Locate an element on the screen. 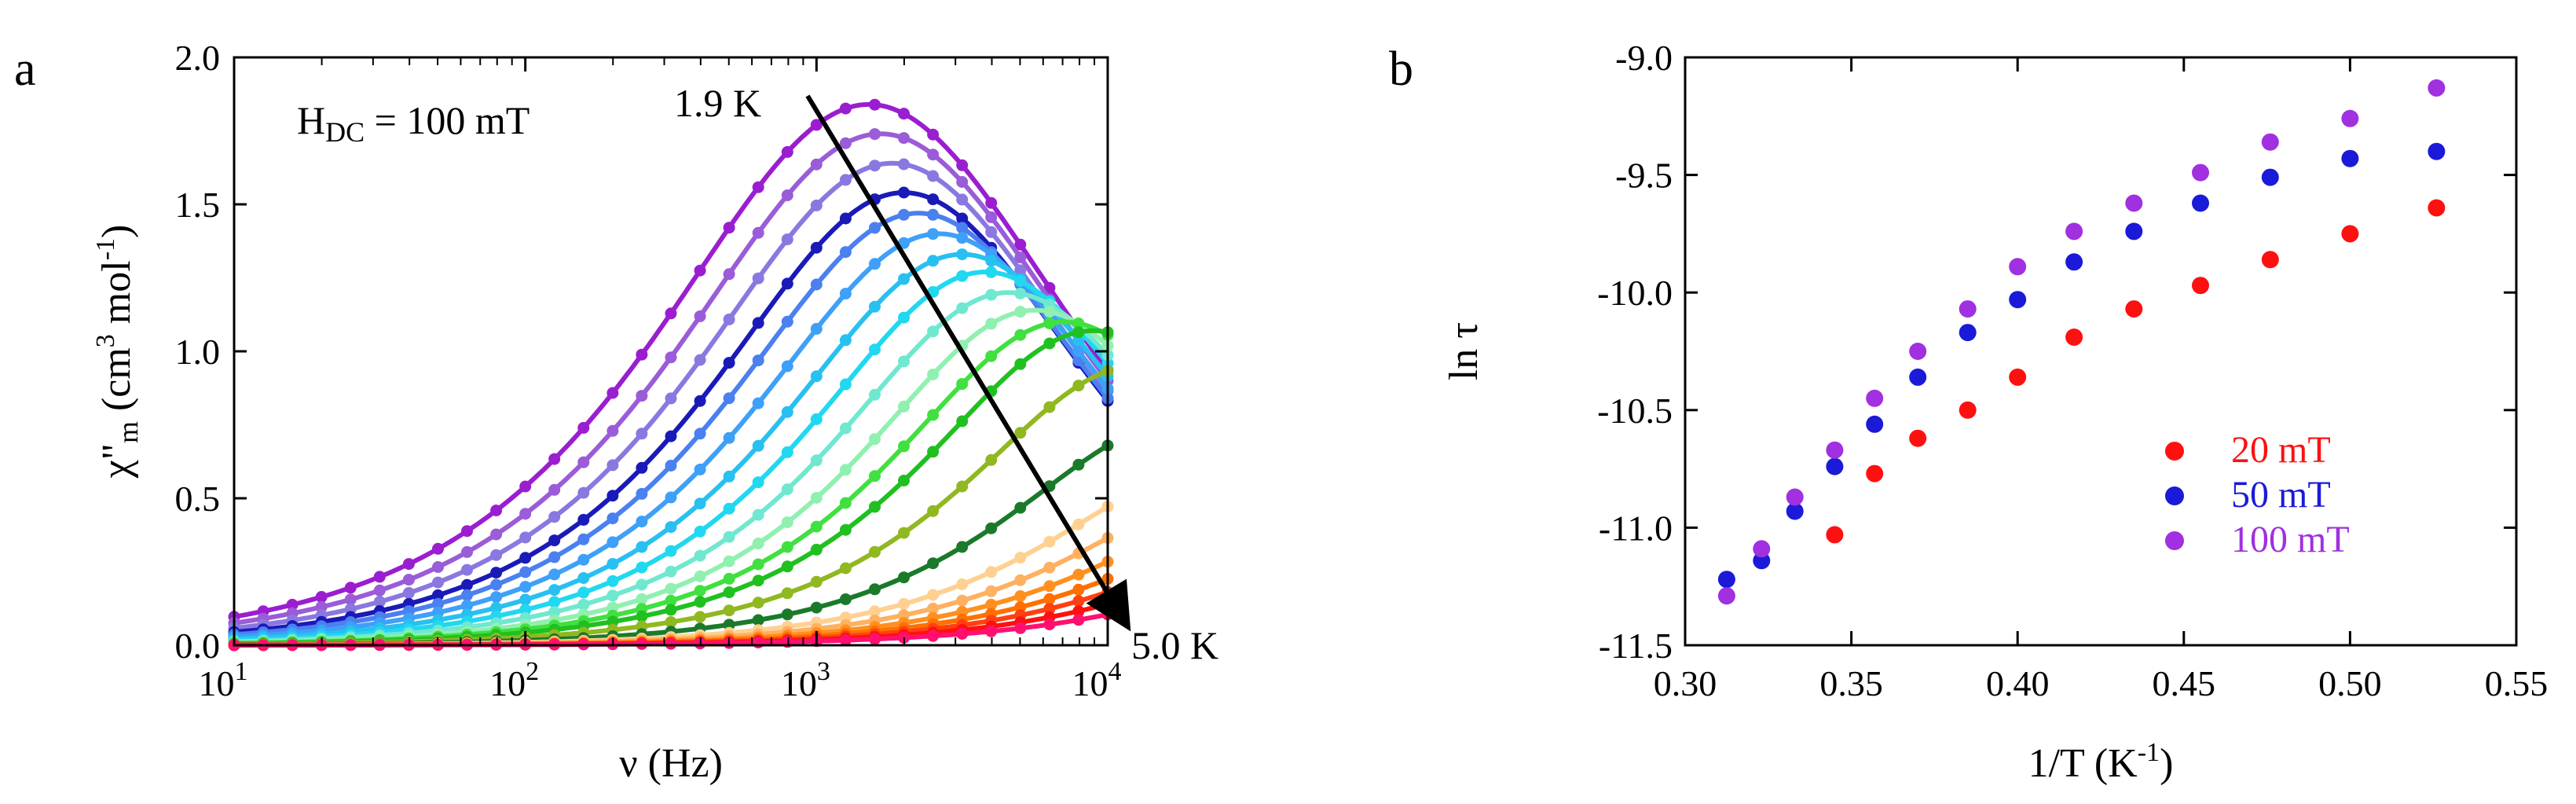 This screenshot has height=804, width=2576. y-axis-label-a: χ"m (cm3 mol-1) is located at coordinates (117, 352).